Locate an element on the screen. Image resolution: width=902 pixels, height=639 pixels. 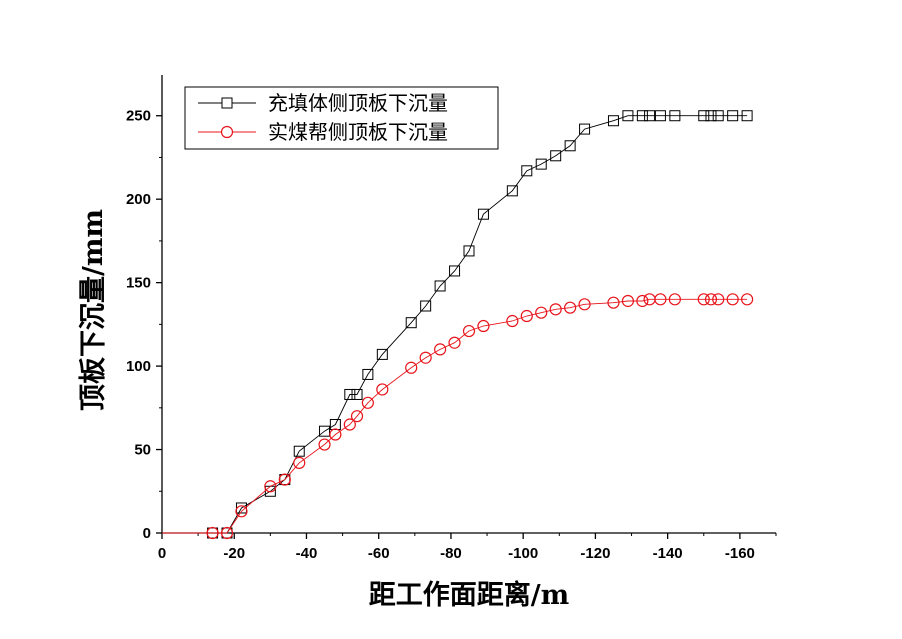
y-axis-ticks: 0 50 100 150 200 250 is located at coordinates (144, 325).